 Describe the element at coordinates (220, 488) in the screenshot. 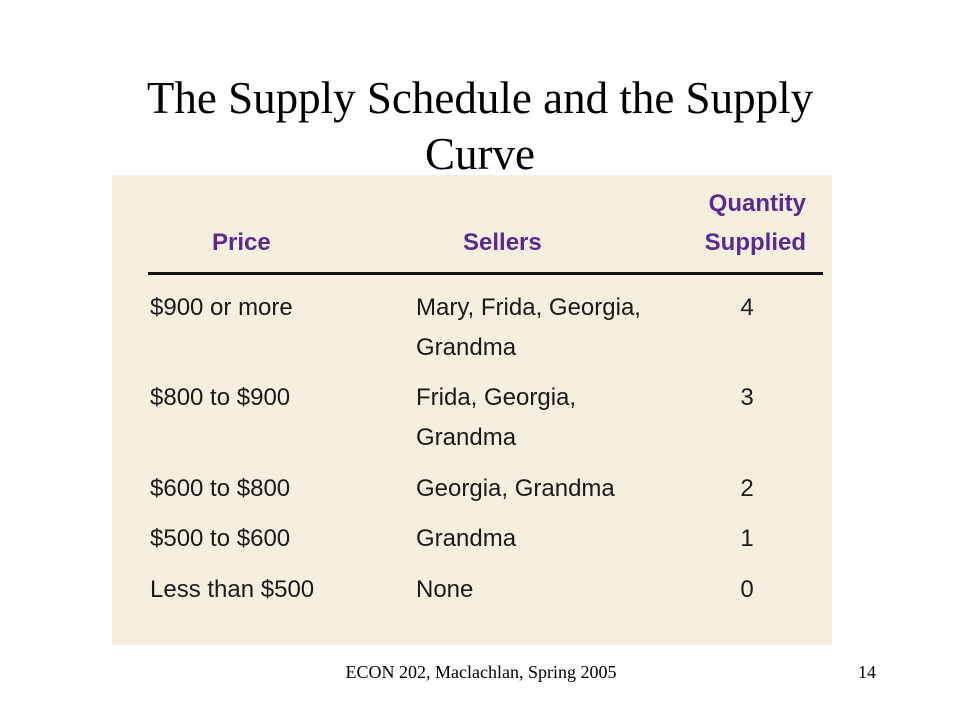

I see `table-cell: $600 to $800` at that location.